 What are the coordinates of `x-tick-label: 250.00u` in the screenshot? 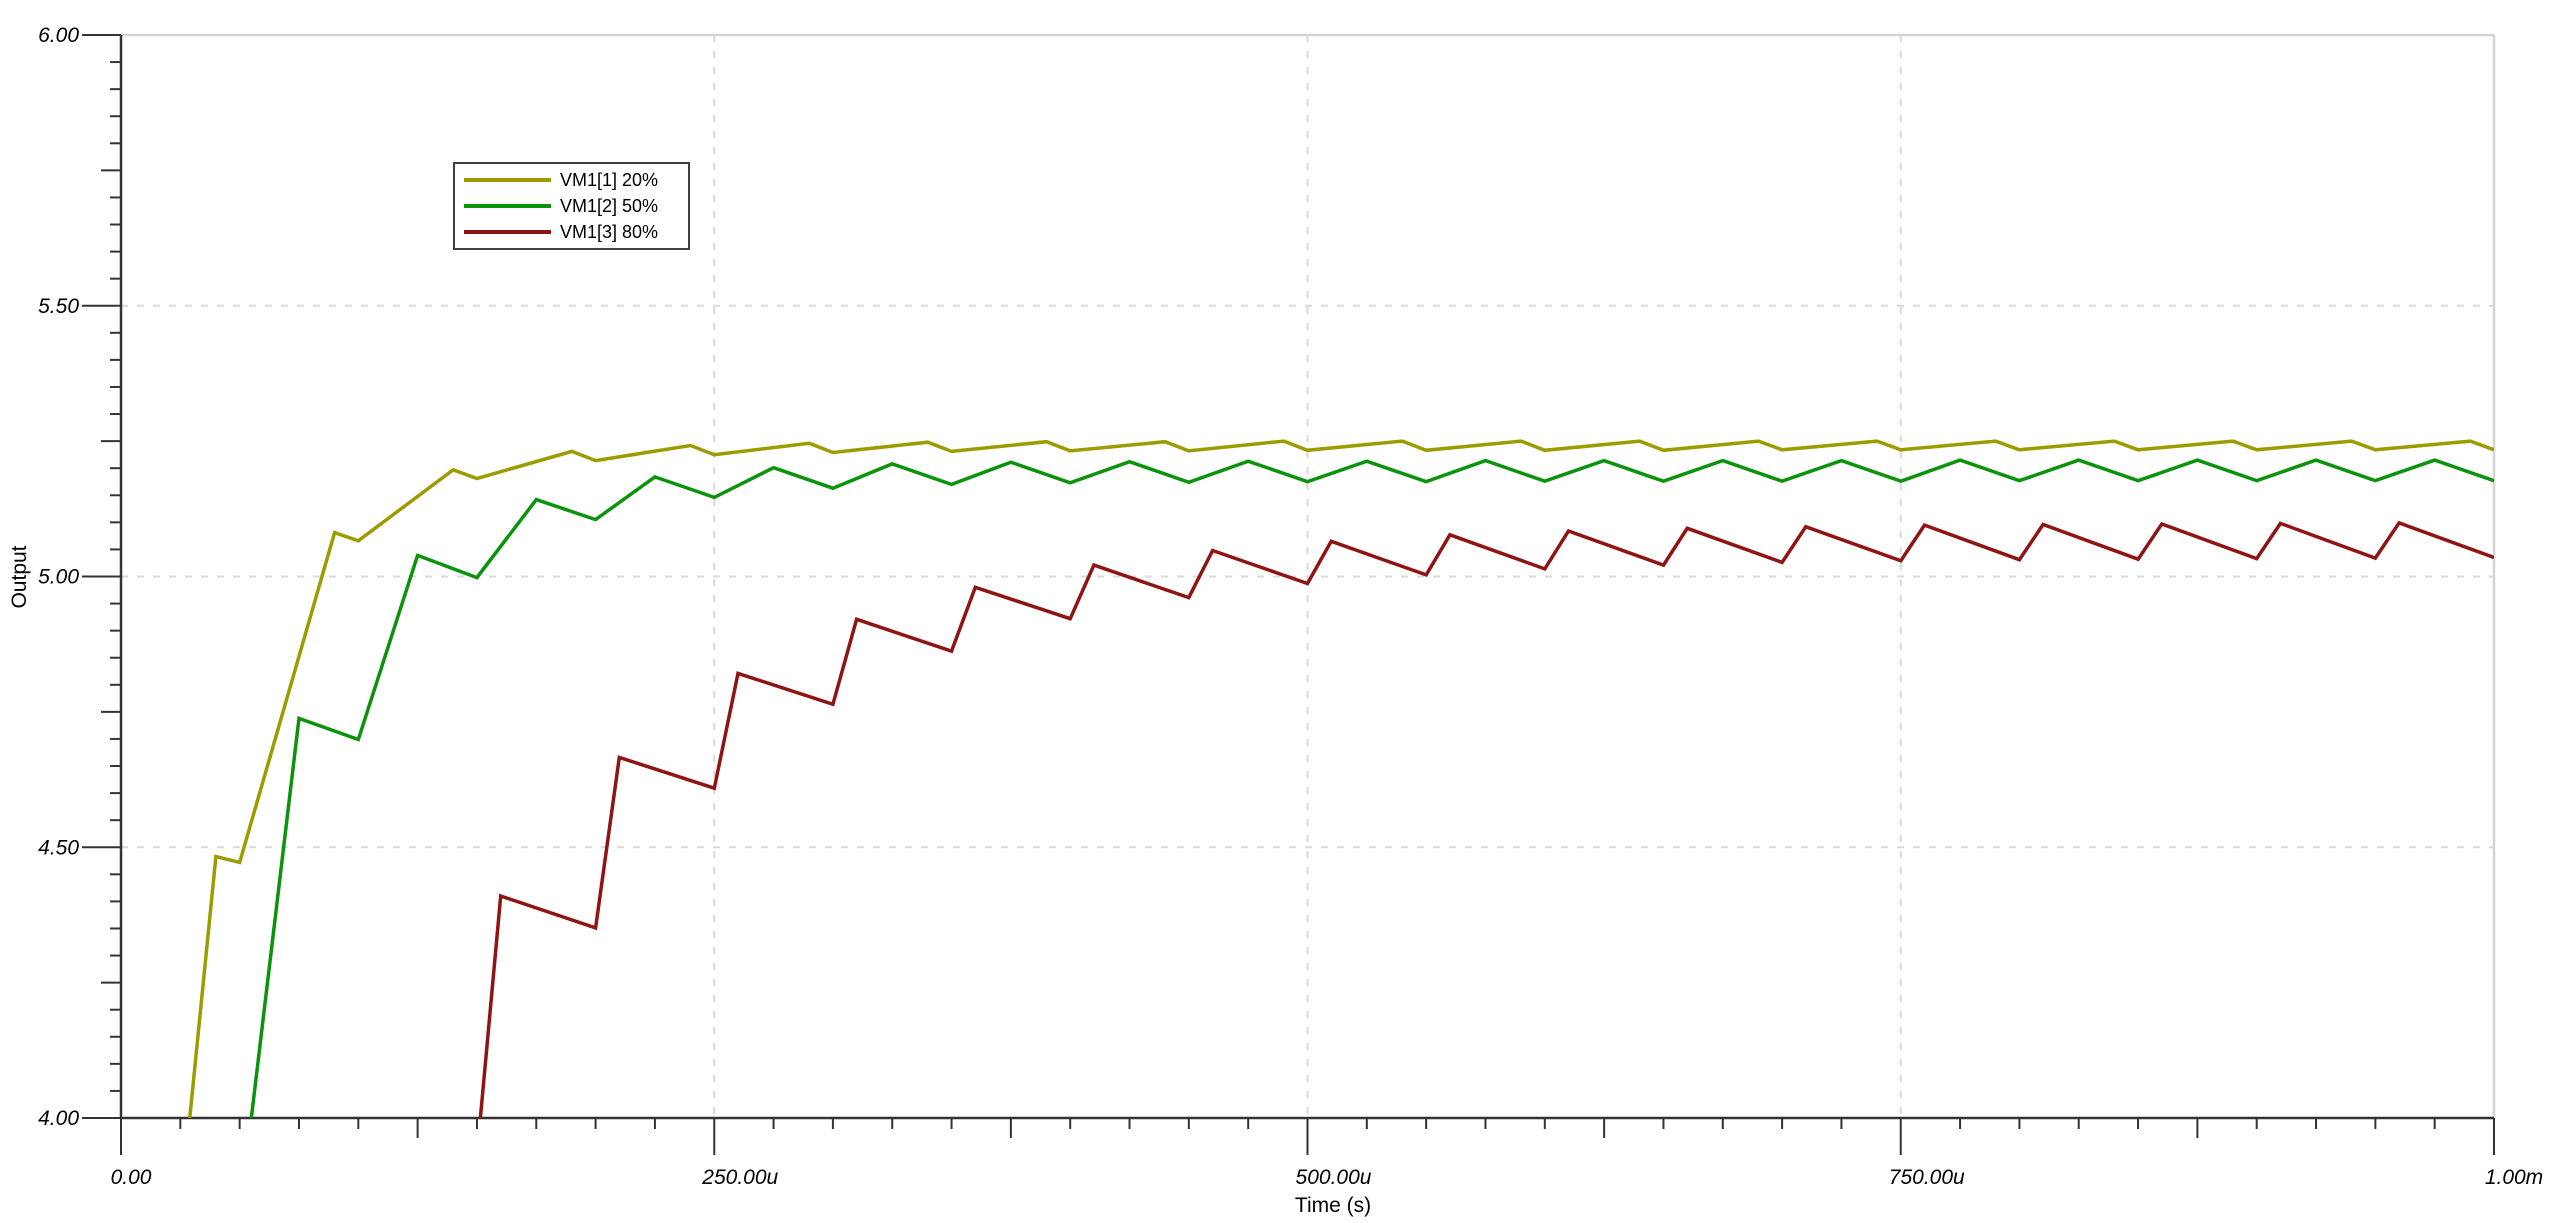 It's located at (739, 1177).